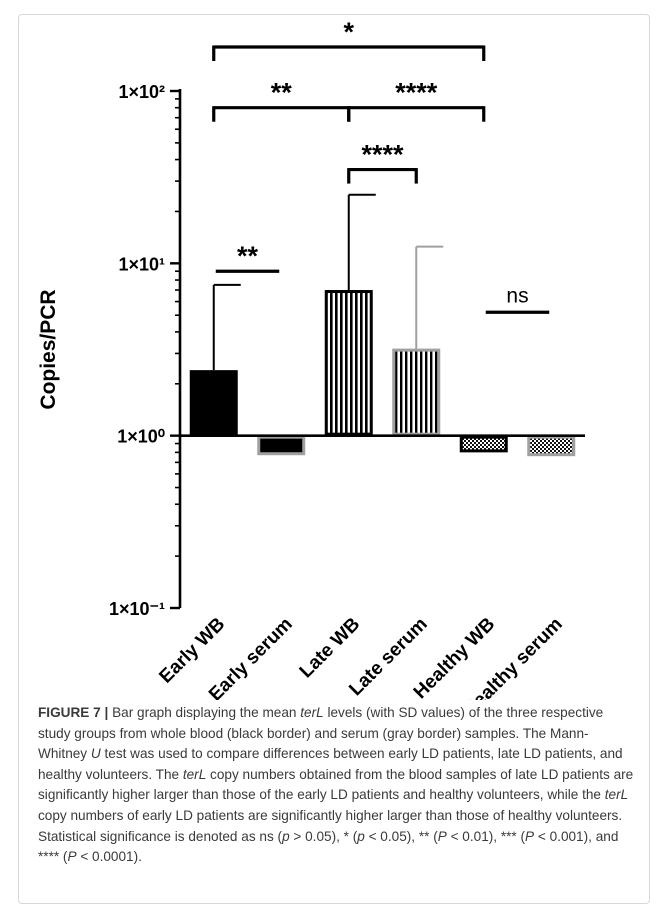 This screenshot has width=668, height=918. What do you see at coordinates (141, 264) in the screenshot?
I see `y-tick-label: 1×10¹` at bounding box center [141, 264].